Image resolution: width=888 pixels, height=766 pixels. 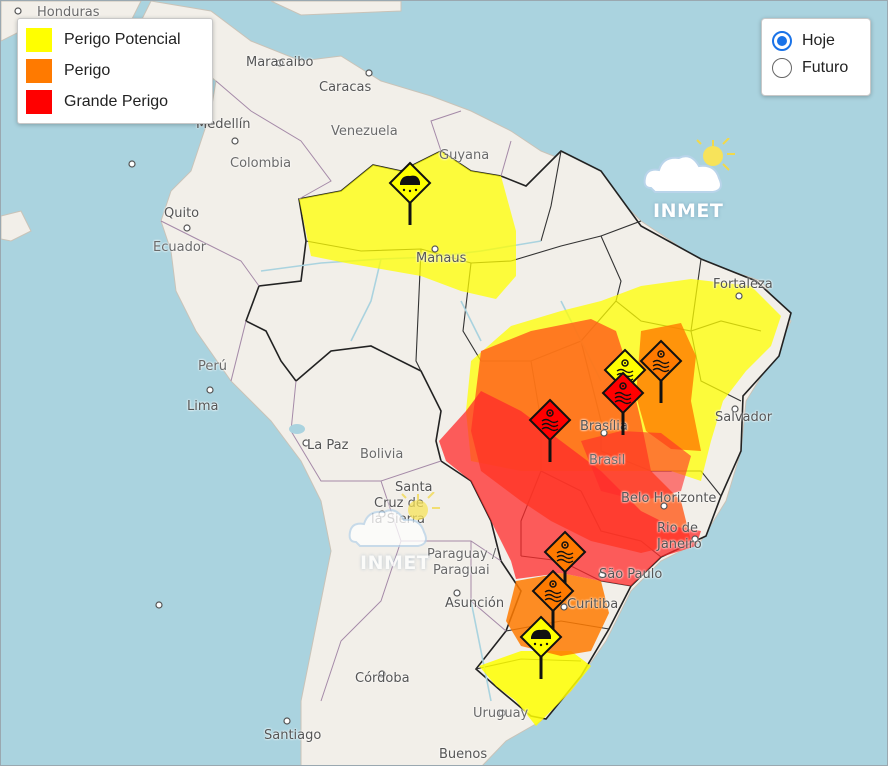 What do you see at coordinates (16, 226) in the screenshot?
I see `land-cuba-bits` at bounding box center [16, 226].